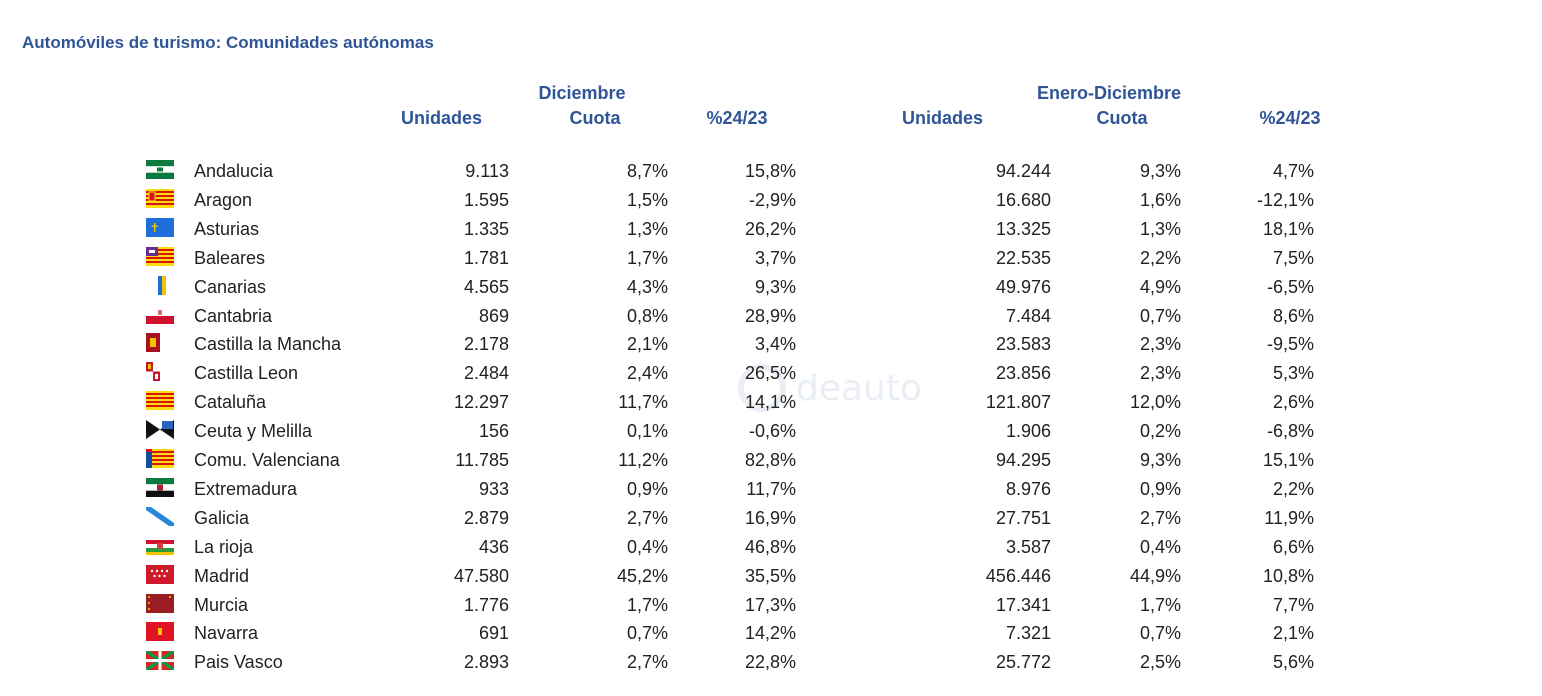 This screenshot has height=696, width=1542. Describe the element at coordinates (160, 487) in the screenshot. I see `extremadura-flag-icon` at that location.